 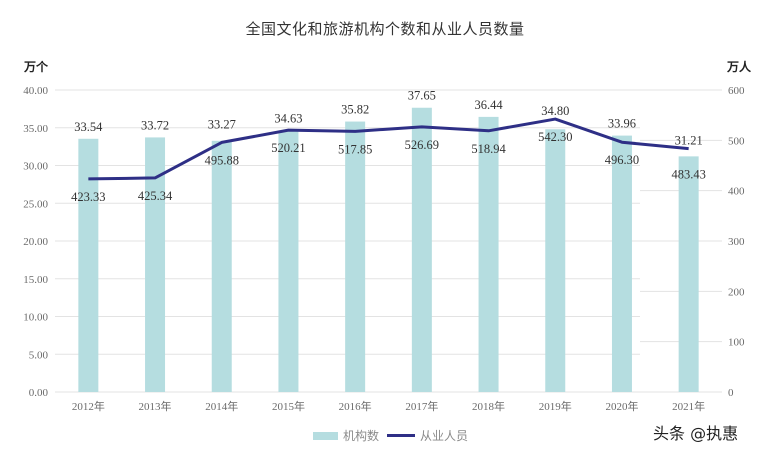 What do you see at coordinates (35, 242) in the screenshot?
I see `left-axis-tick: 20.00` at bounding box center [35, 242].